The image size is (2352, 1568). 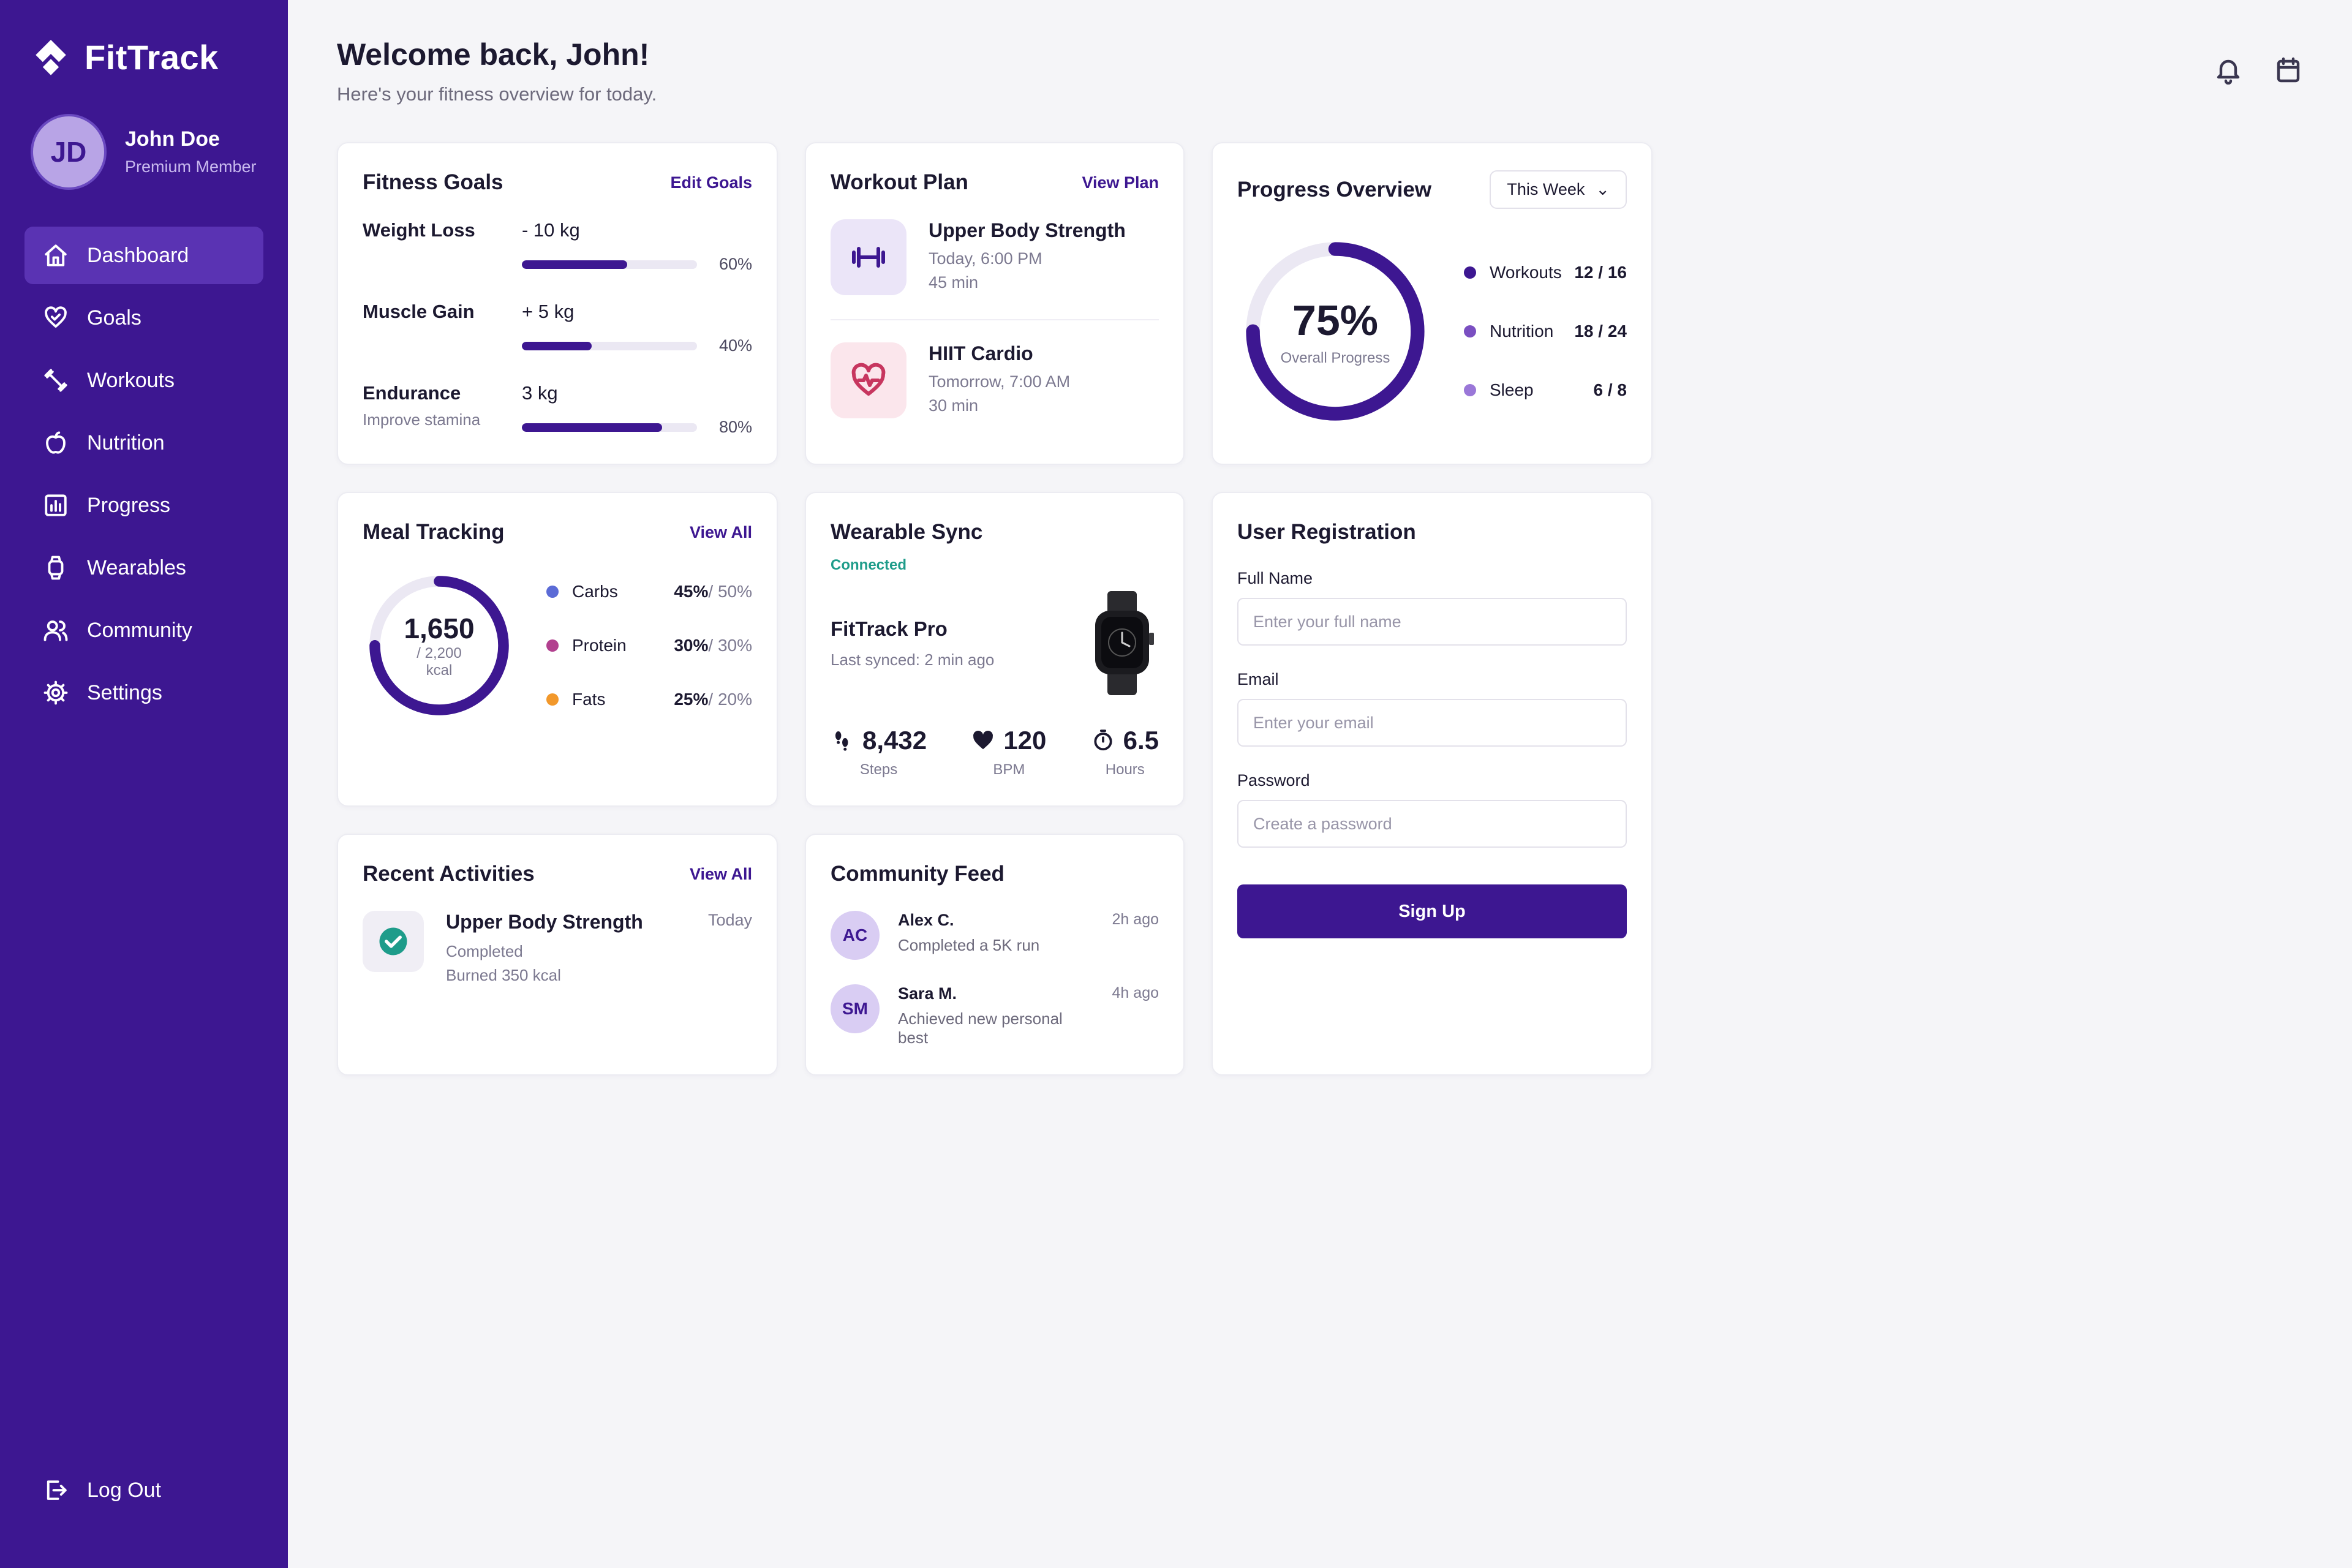 What do you see at coordinates (1603, 189) in the screenshot?
I see `chevron-down-icon: ⌄` at bounding box center [1603, 189].